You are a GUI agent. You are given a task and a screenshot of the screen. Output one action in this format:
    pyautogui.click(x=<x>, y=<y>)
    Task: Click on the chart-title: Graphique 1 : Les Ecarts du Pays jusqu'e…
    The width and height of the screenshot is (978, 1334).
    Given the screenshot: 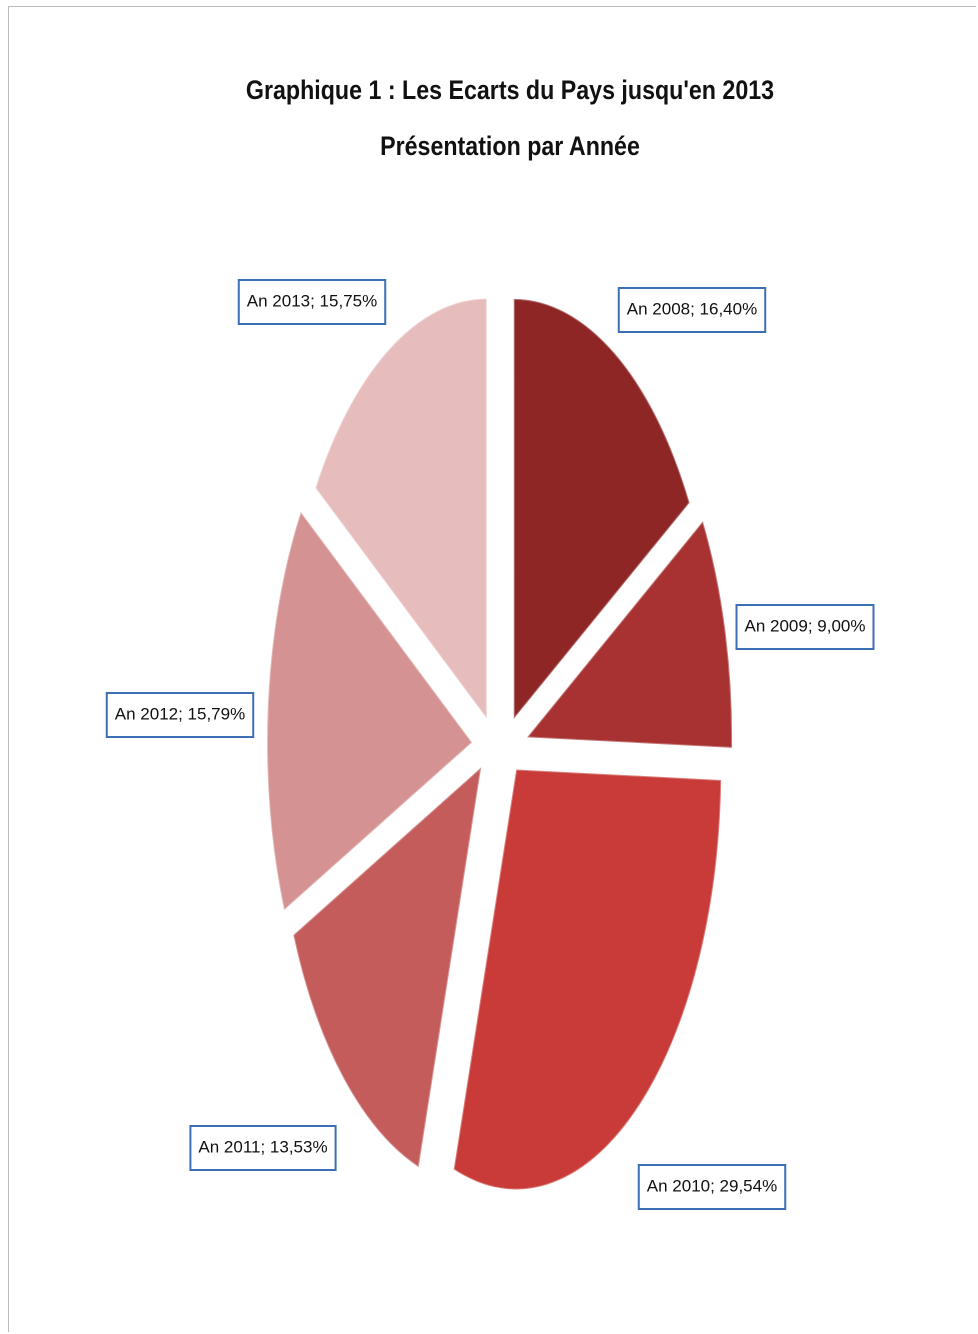 What is the action you would take?
    pyautogui.click(x=510, y=118)
    